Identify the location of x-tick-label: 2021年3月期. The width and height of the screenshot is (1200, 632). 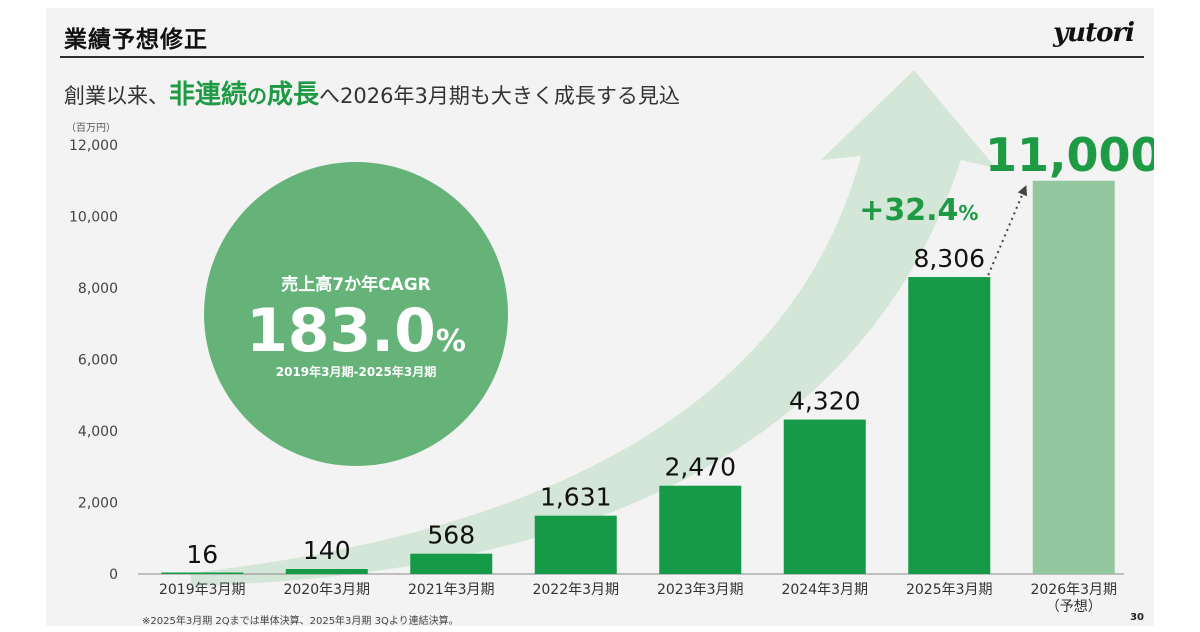
(451, 590).